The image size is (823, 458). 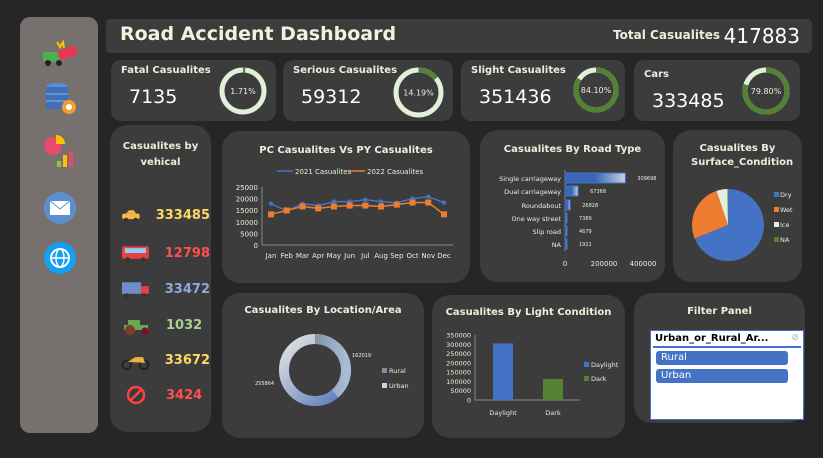 I want to click on data-label: 7389, so click(x=585, y=219).